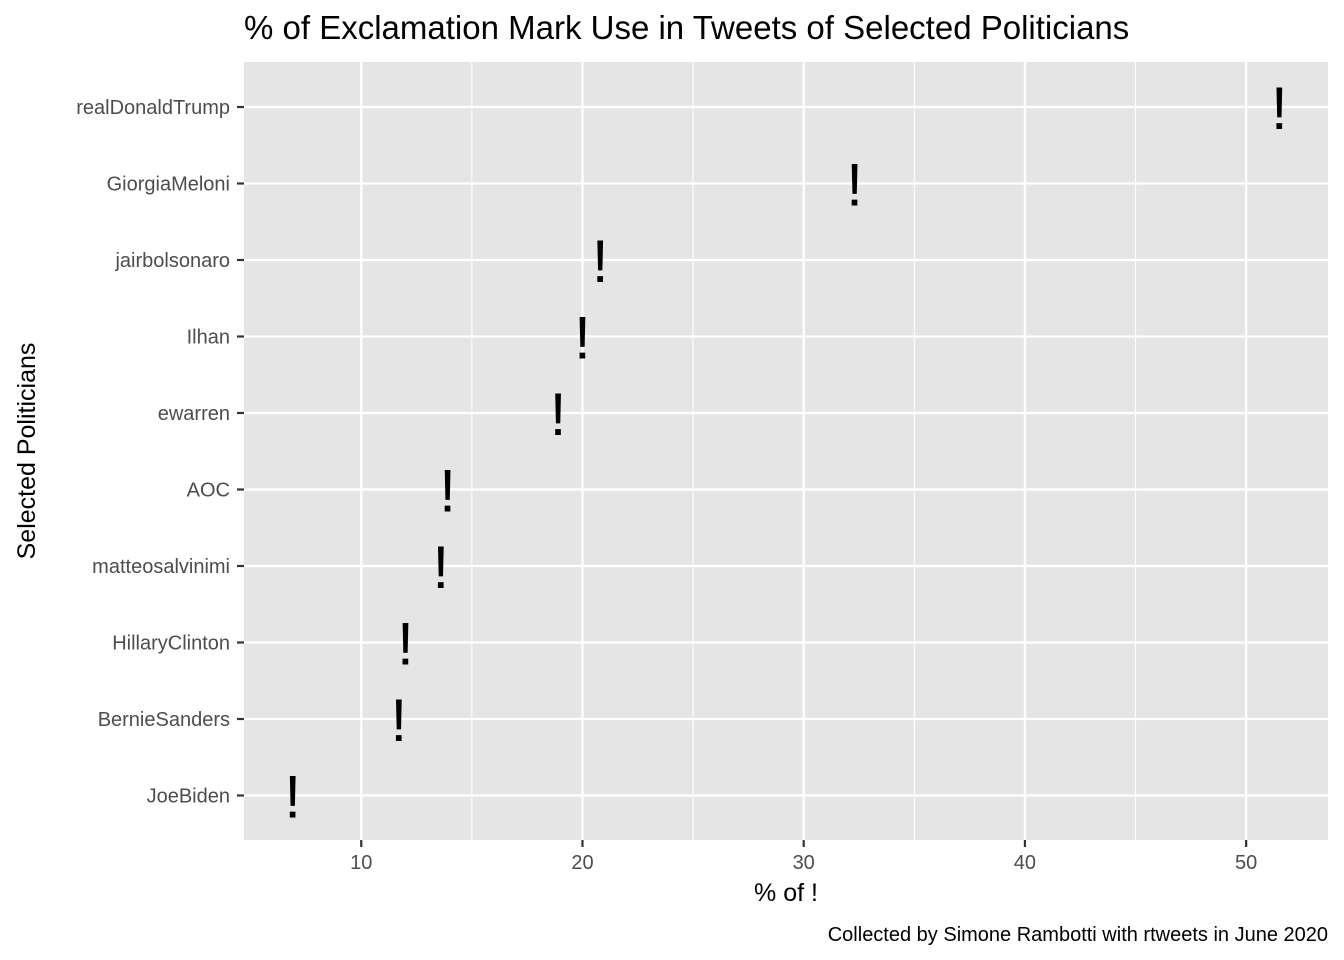 This screenshot has width=1344, height=960. Describe the element at coordinates (558, 414) in the screenshot. I see `data-point-ewarren: !` at that location.